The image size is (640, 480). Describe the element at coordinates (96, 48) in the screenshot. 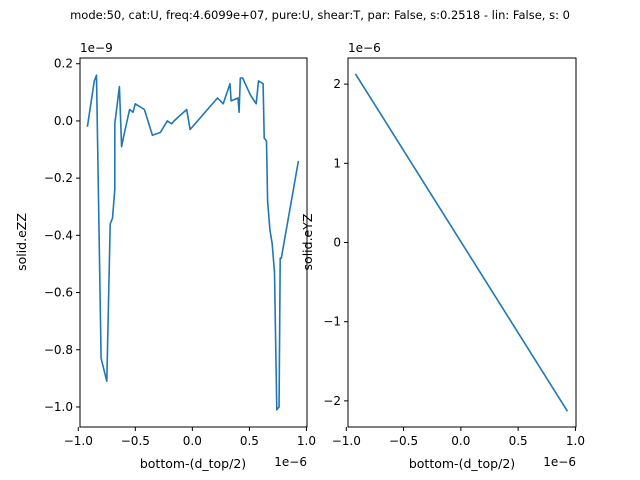

I see `y-offset-label-ezz: 1e−9` at that location.